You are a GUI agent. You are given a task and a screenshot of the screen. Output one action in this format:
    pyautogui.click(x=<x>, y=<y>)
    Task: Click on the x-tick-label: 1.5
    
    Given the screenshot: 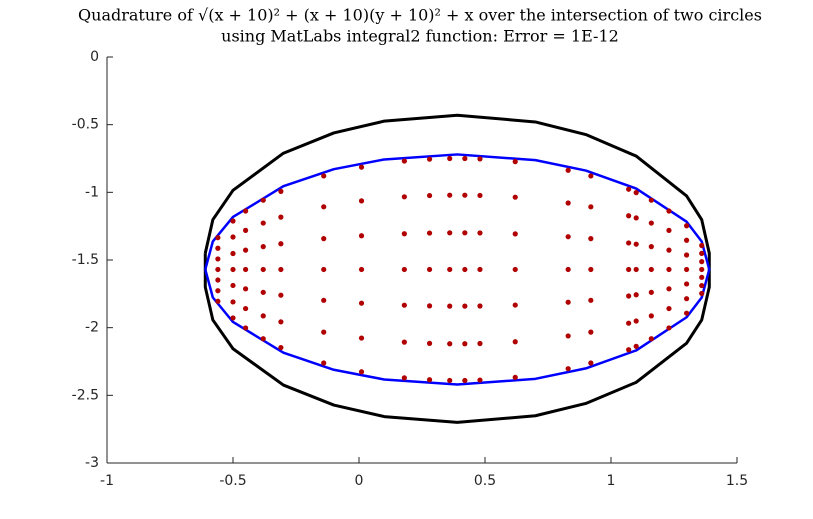 What is the action you would take?
    pyautogui.click(x=737, y=481)
    